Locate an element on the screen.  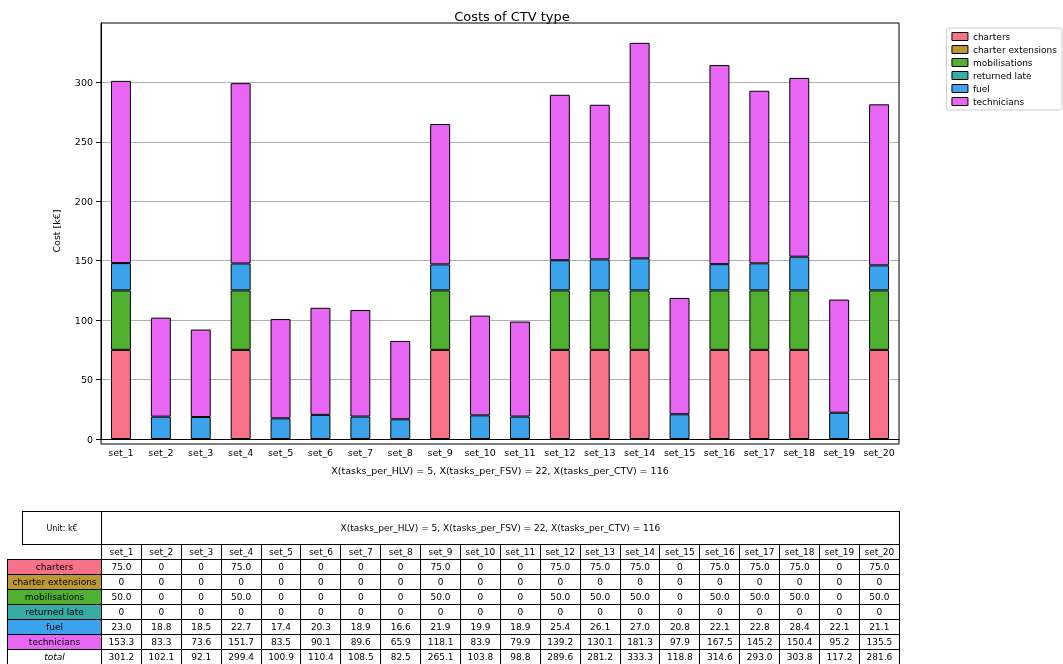
text: 303.8 is located at coordinates (799, 656).